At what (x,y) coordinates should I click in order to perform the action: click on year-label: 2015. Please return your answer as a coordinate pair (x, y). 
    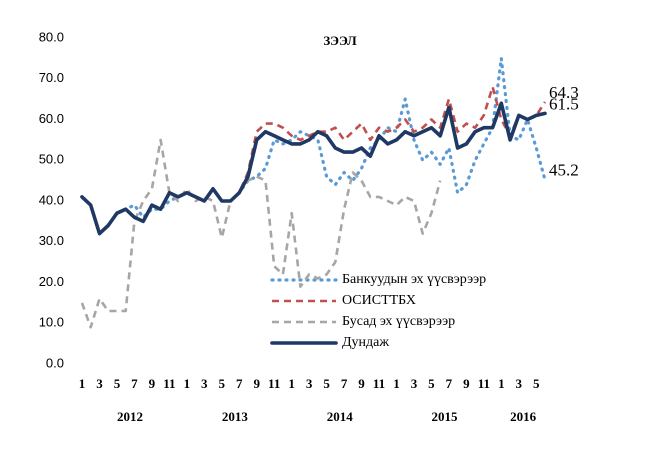
    Looking at the image, I should click on (445, 416).